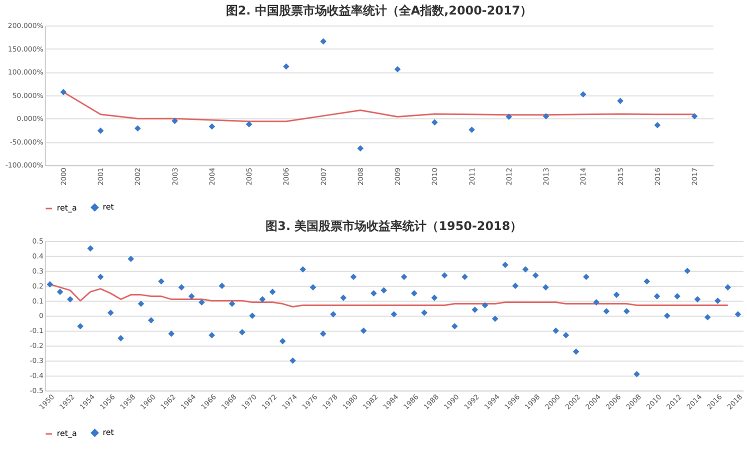  Describe the element at coordinates (394, 225) in the screenshot. I see `chart-title: 图3. 美国股票市场收益率统计（1950-2018）` at that location.